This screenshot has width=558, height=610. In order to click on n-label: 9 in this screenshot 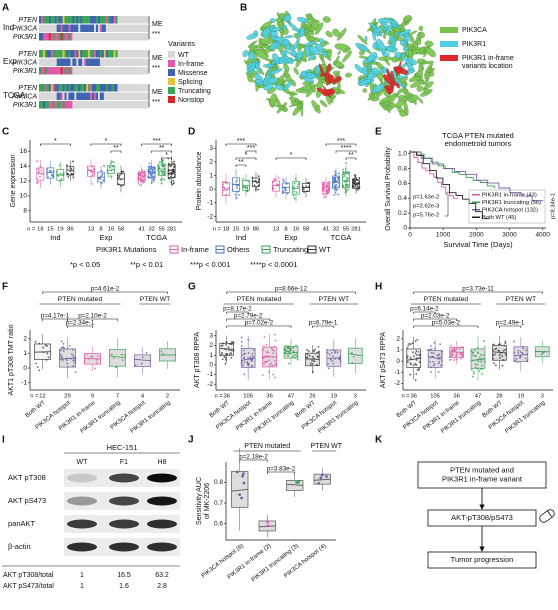, I will do `click(92, 397)`.